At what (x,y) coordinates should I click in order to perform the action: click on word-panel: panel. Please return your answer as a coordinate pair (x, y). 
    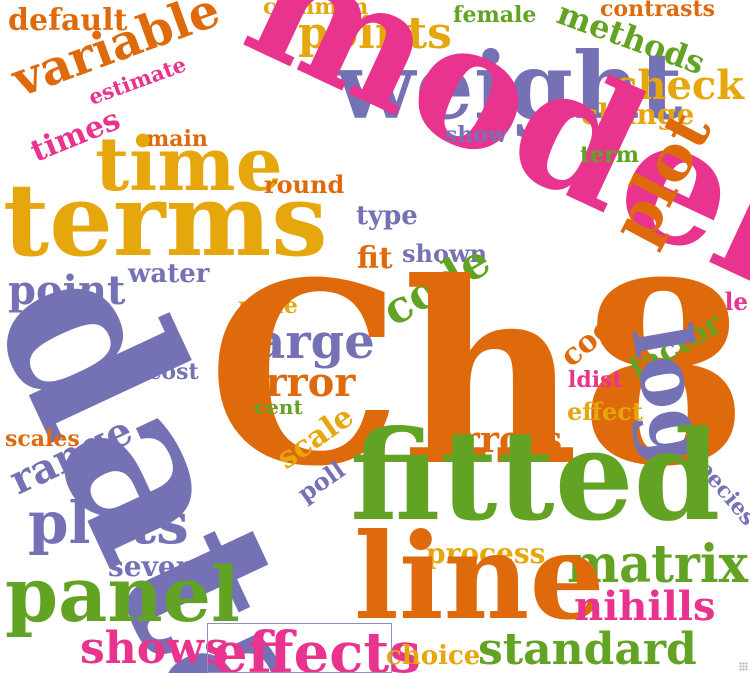
    Looking at the image, I should click on (122, 594).